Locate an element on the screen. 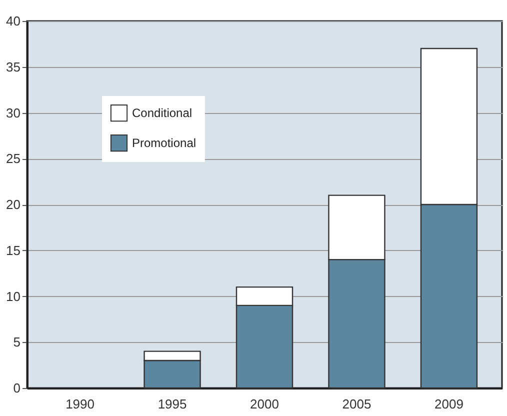 The width and height of the screenshot is (507, 416). x-tick-label: 1990 is located at coordinates (80, 404).